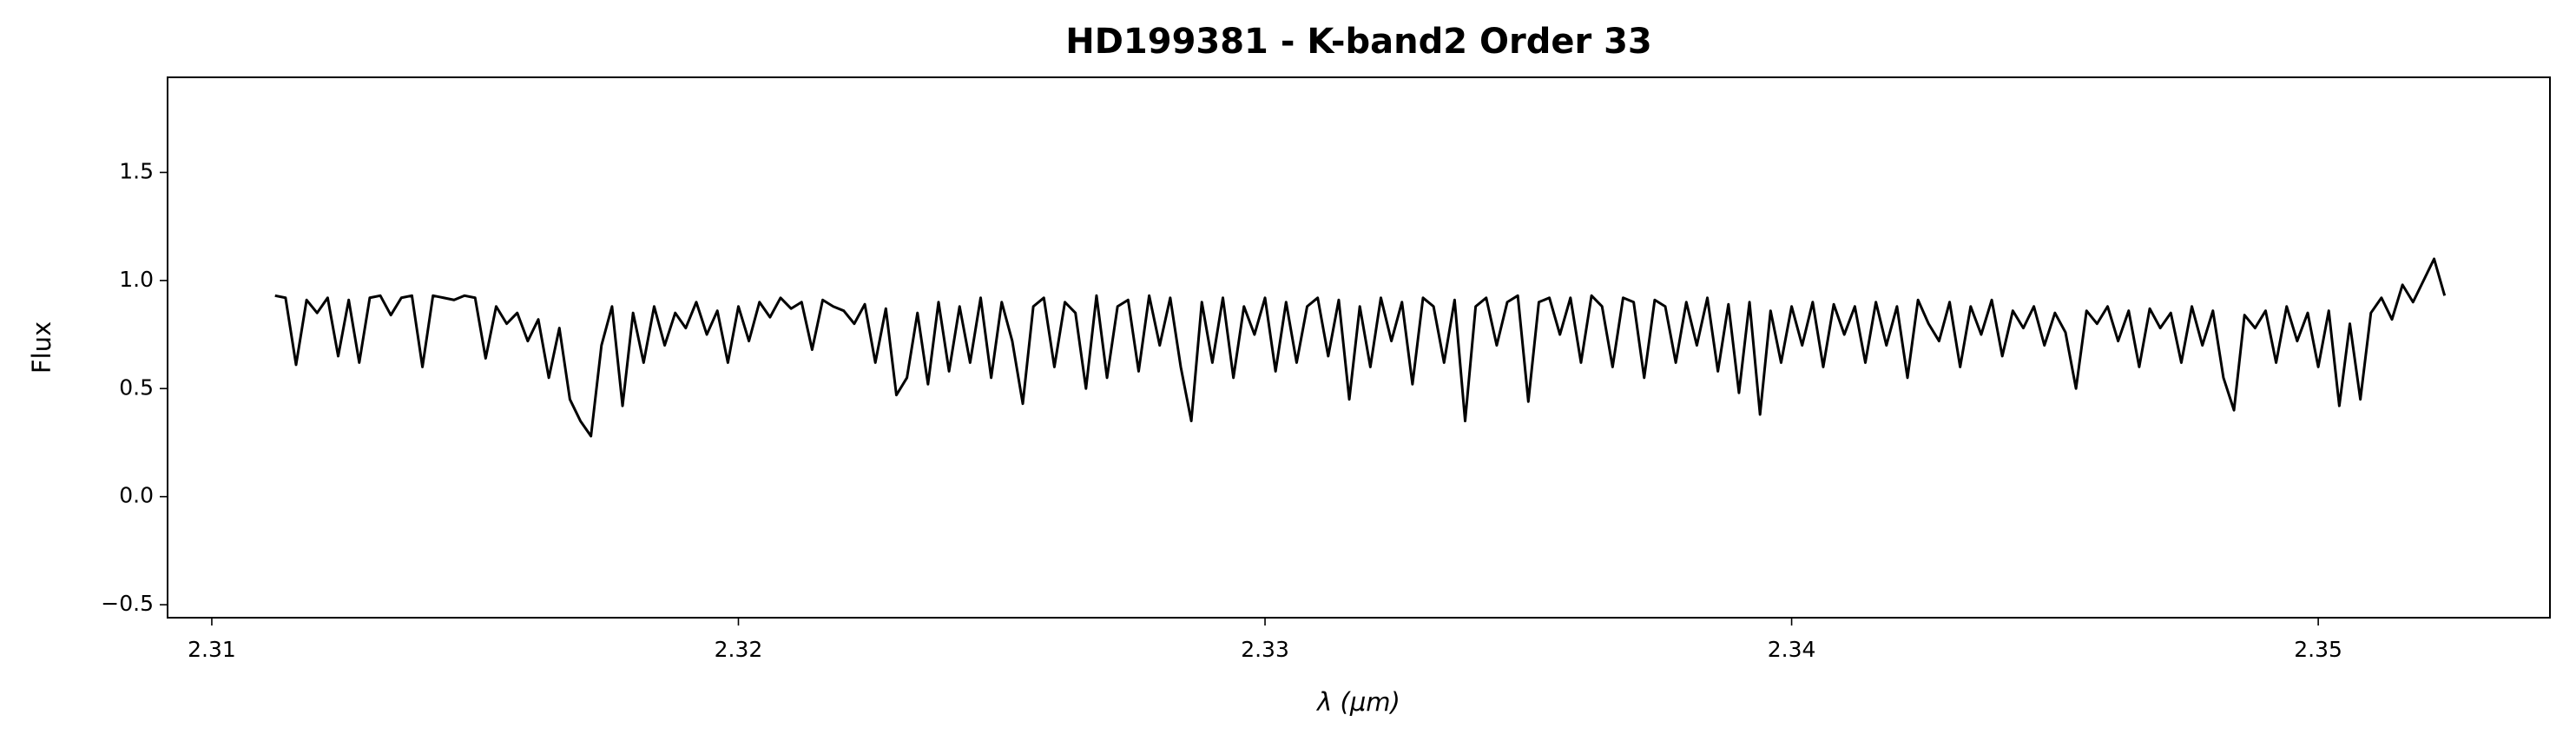  Describe the element at coordinates (41, 347) in the screenshot. I see `y-axis-label: Flux` at that location.